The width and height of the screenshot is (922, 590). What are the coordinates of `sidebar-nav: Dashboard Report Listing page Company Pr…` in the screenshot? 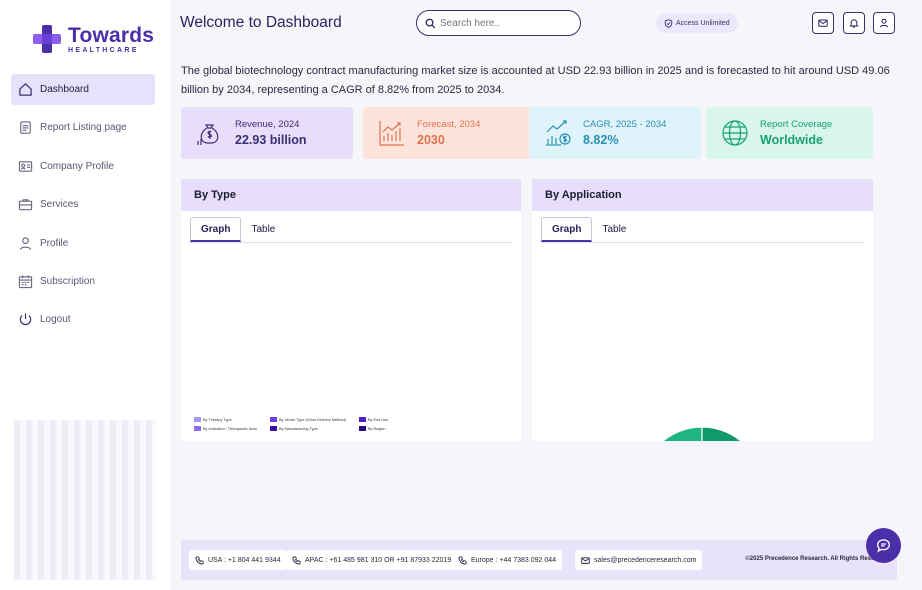 It's located at (83, 208).